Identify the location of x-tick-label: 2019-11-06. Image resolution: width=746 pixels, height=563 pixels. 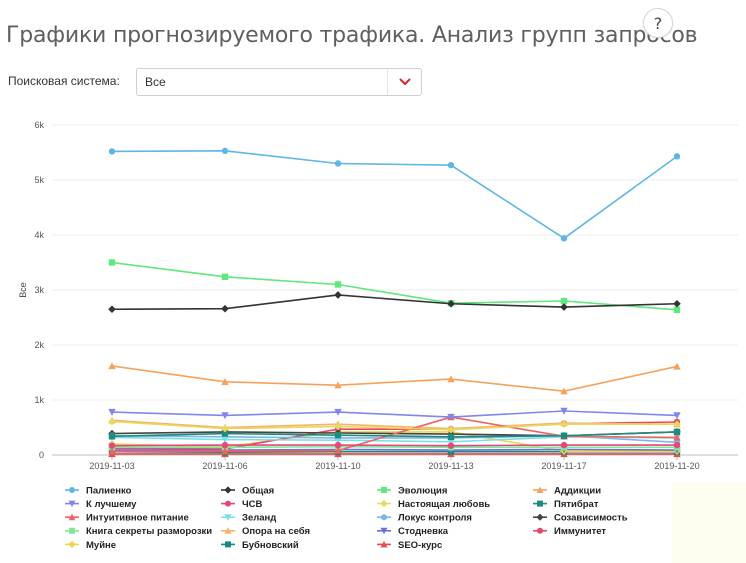
(224, 466).